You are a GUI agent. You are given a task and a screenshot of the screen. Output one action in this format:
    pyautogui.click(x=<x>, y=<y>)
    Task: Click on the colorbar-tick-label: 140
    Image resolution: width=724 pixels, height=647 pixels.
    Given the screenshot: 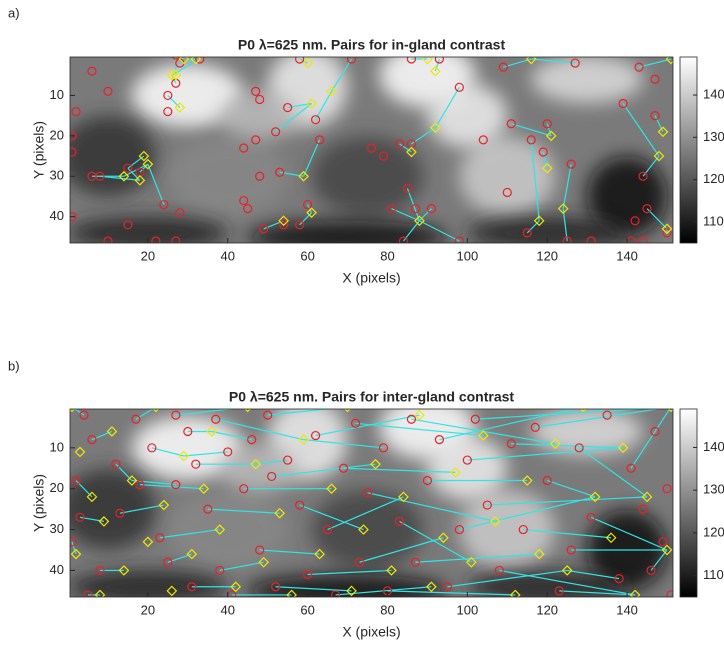 What is the action you would take?
    pyautogui.click(x=713, y=93)
    